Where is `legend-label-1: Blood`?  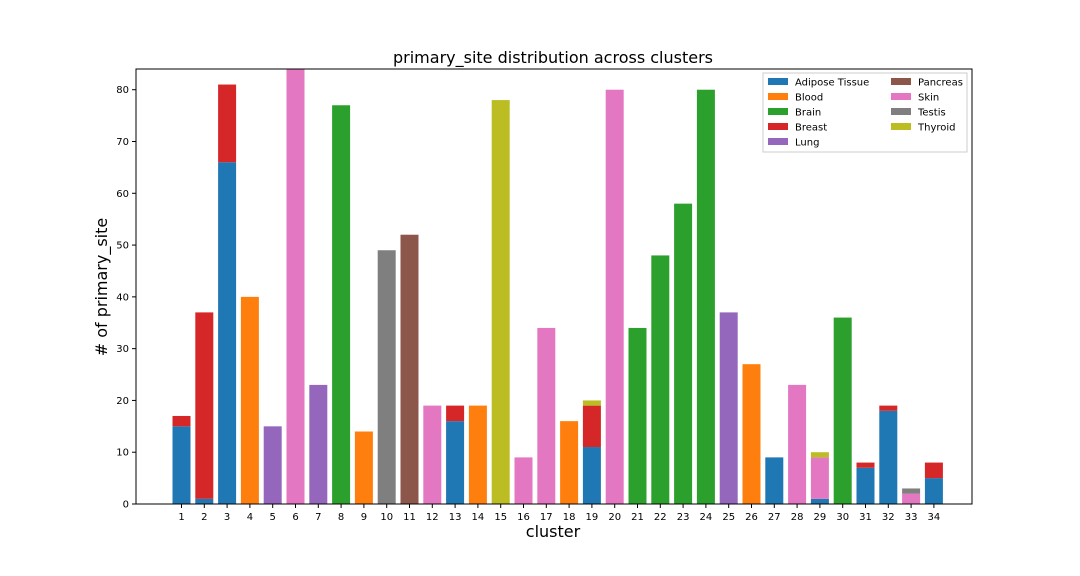
legend-label-1: Blood is located at coordinates (809, 98).